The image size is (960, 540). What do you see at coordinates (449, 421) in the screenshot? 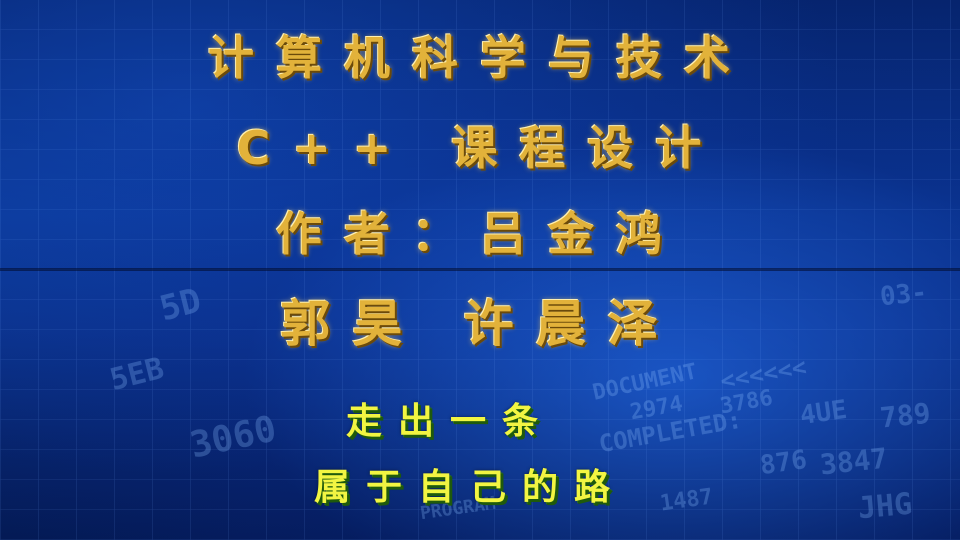
I see `slogan-line-1: 走出一条` at bounding box center [449, 421].